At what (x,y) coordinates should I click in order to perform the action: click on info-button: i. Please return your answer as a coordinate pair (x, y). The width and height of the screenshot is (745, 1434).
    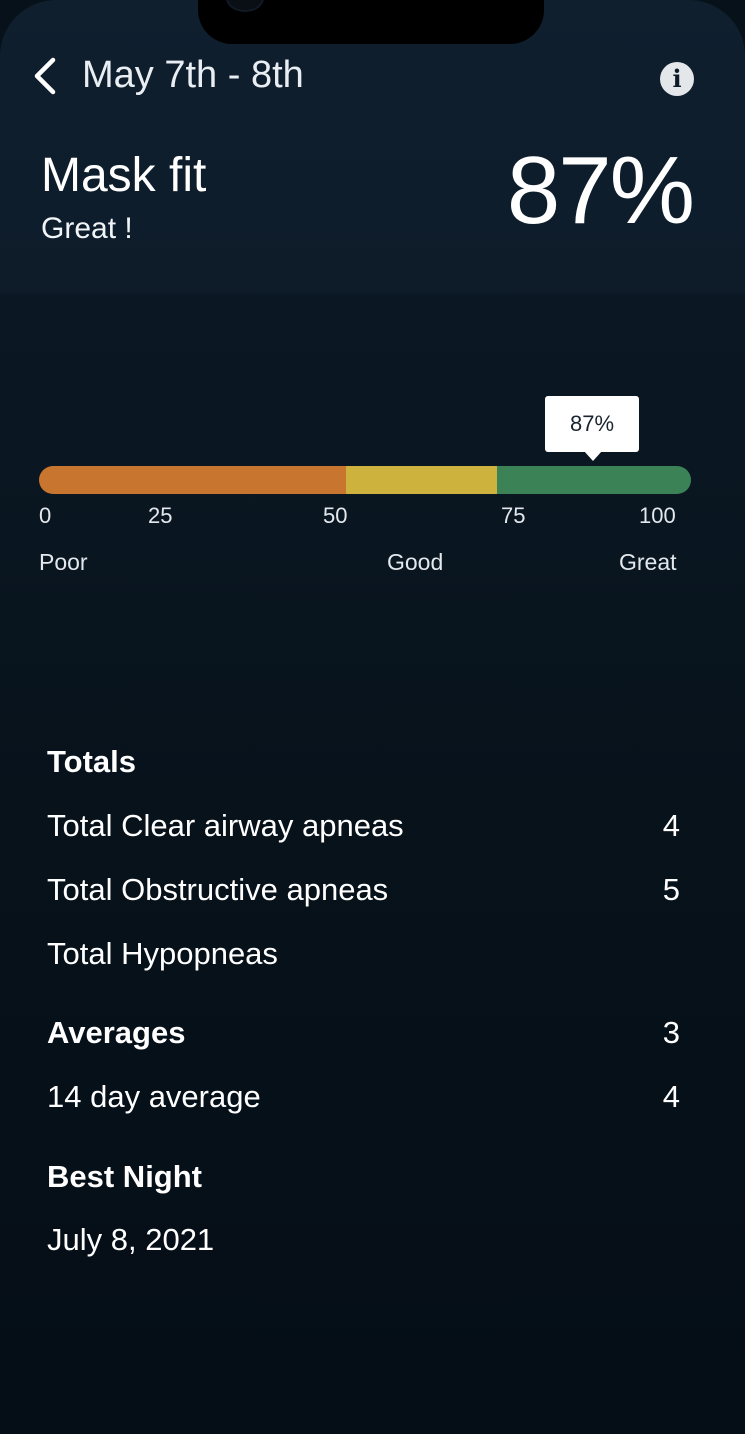
    Looking at the image, I should click on (677, 79).